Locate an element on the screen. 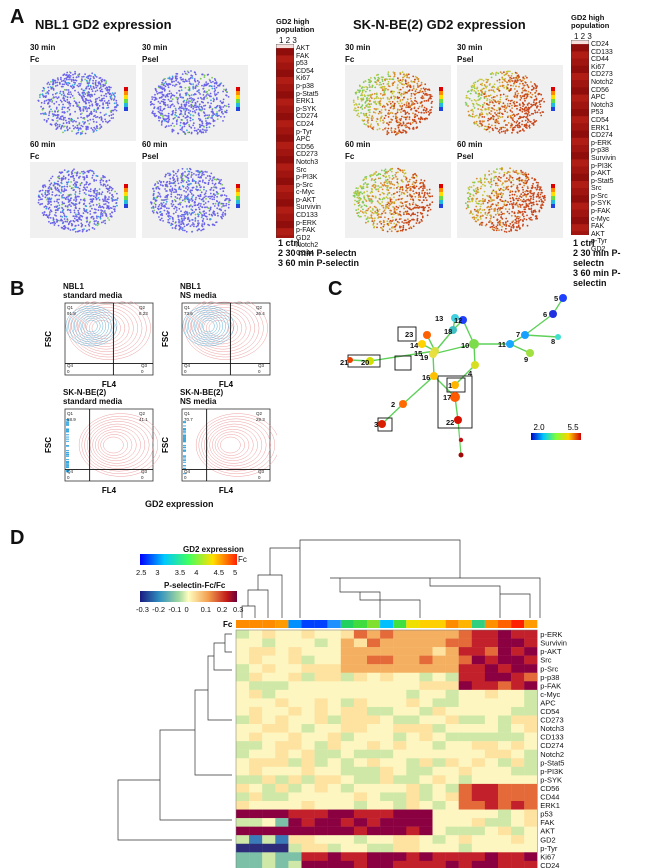 The height and width of the screenshot is (868, 650). left-heat-cols: 1 2 3 is located at coordinates (288, 40).